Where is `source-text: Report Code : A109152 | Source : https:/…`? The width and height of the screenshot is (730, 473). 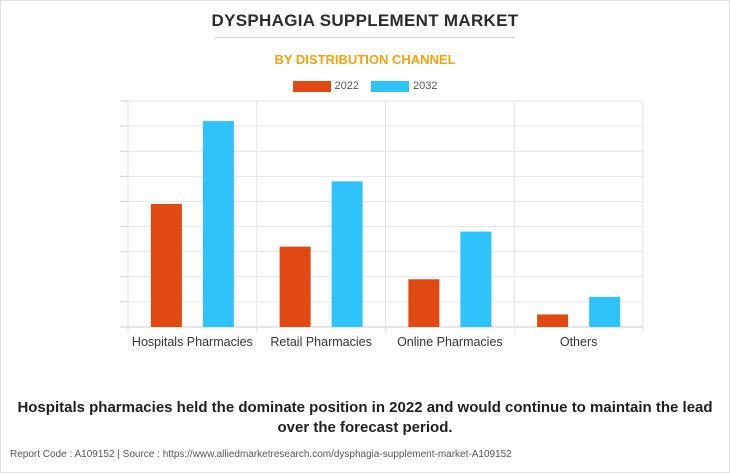 source-text: Report Code : A109152 | Source : https:/… is located at coordinates (261, 454).